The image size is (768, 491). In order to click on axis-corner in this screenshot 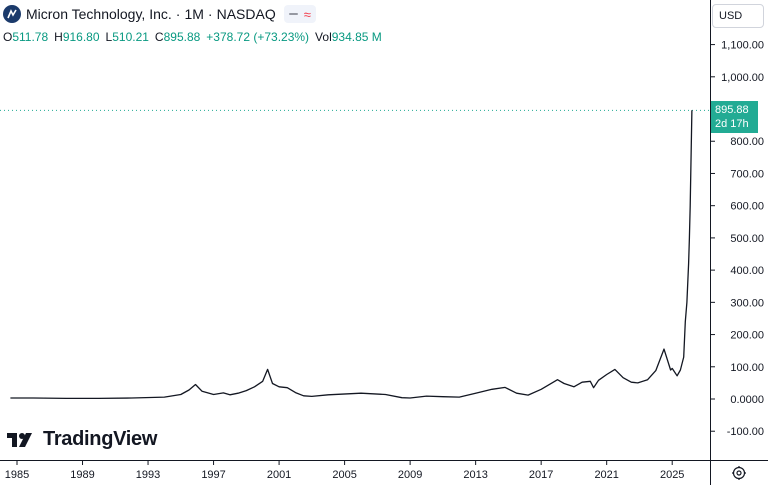, I will do `click(739, 472)`.